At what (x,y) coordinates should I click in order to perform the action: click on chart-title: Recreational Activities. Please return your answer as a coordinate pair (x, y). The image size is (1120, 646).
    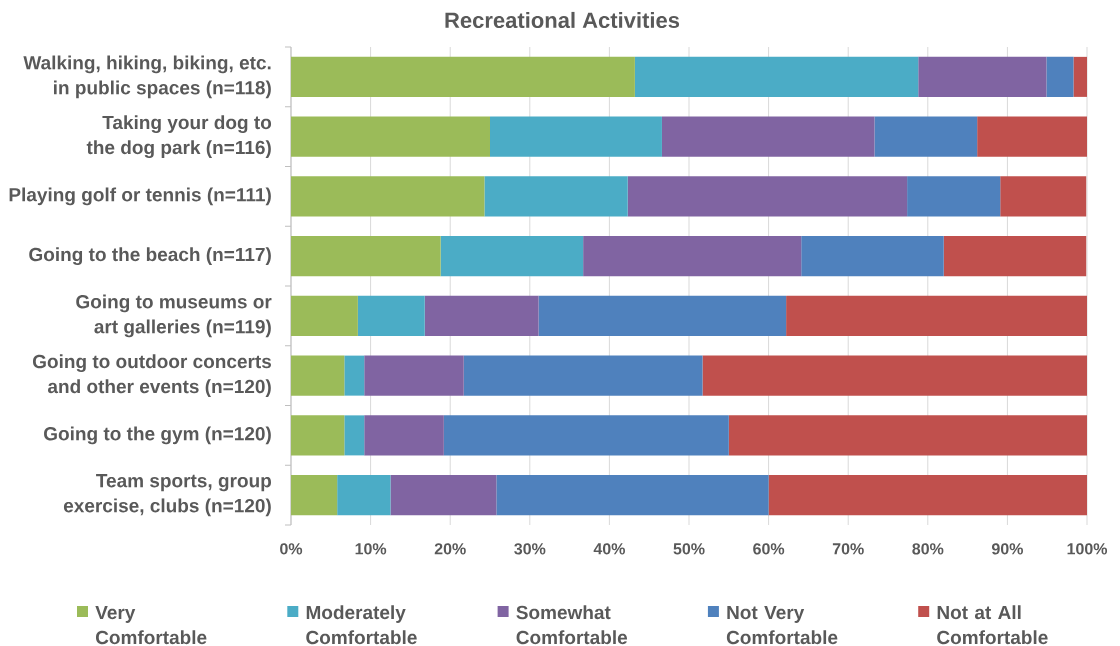
    Looking at the image, I should click on (562, 20).